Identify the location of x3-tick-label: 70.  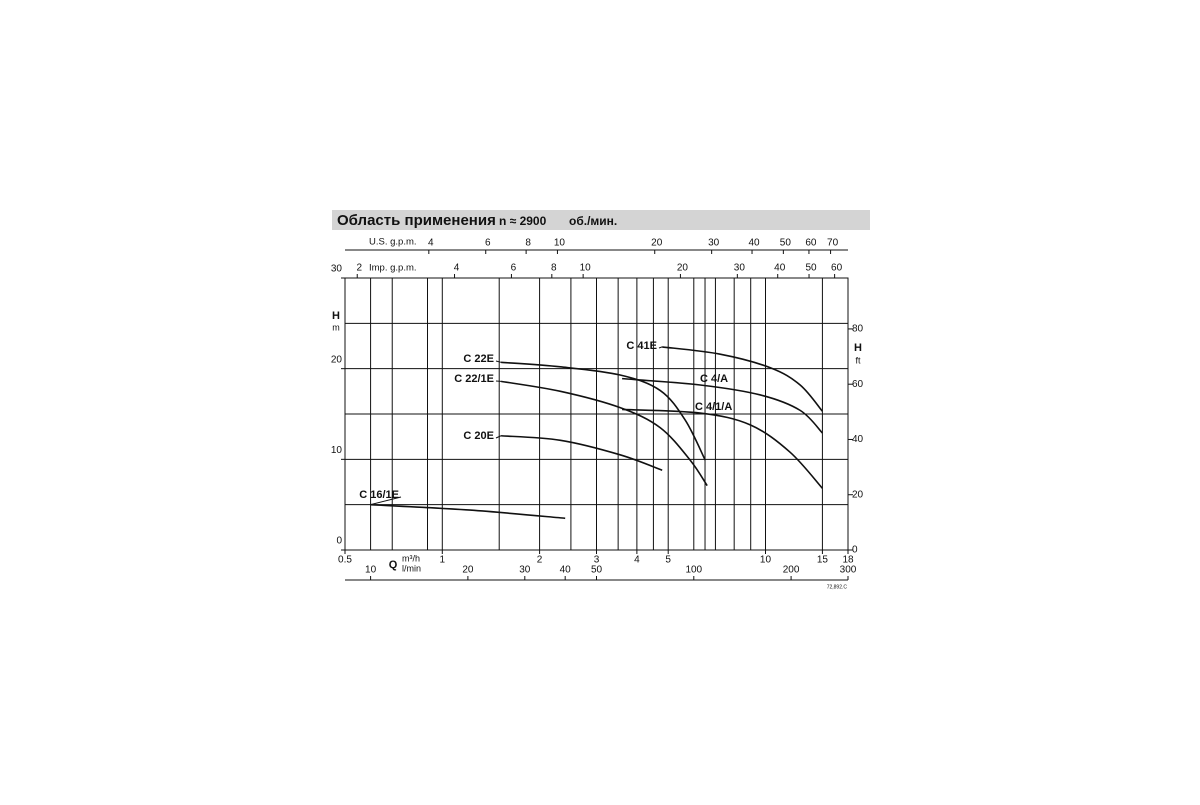
(833, 243).